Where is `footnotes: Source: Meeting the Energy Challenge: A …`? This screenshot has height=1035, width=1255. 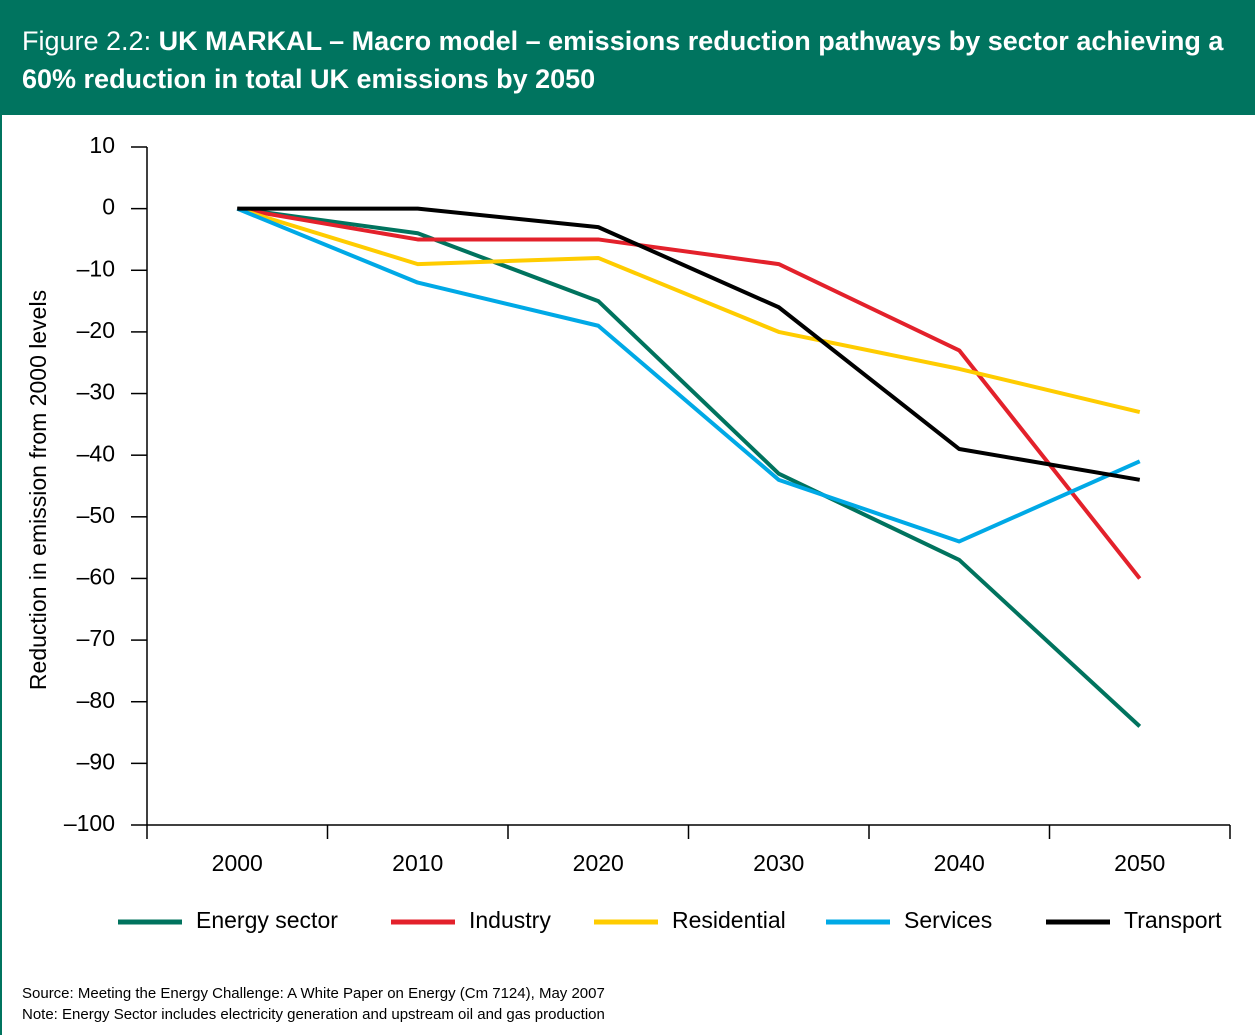
footnotes: Source: Meeting the Energy Challenge: A … is located at coordinates (313, 1004).